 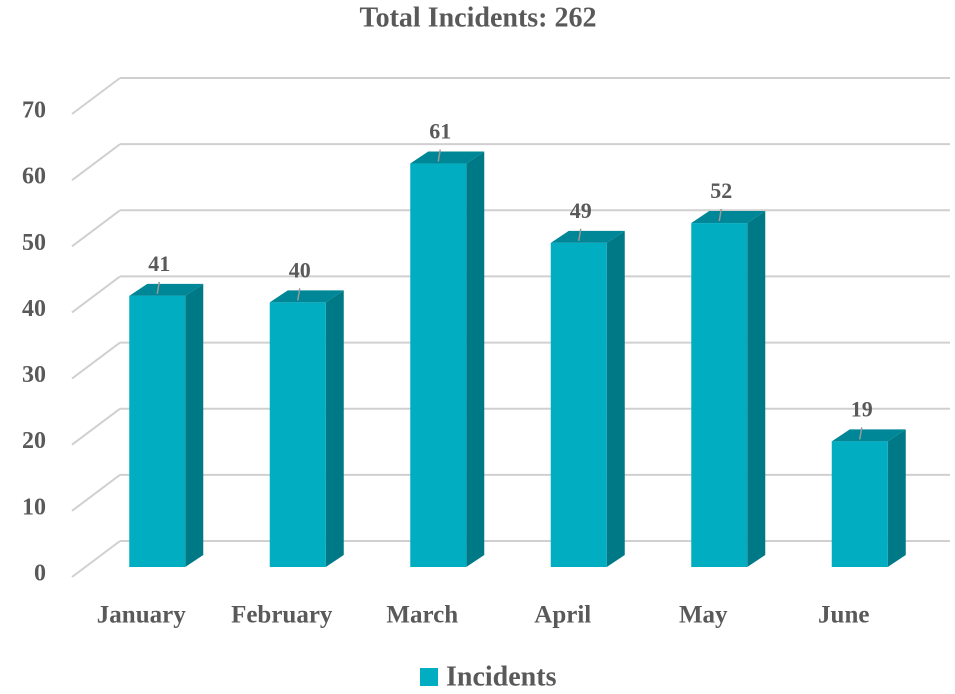 What do you see at coordinates (501, 676) in the screenshot?
I see `legend-label: Incidents` at bounding box center [501, 676].